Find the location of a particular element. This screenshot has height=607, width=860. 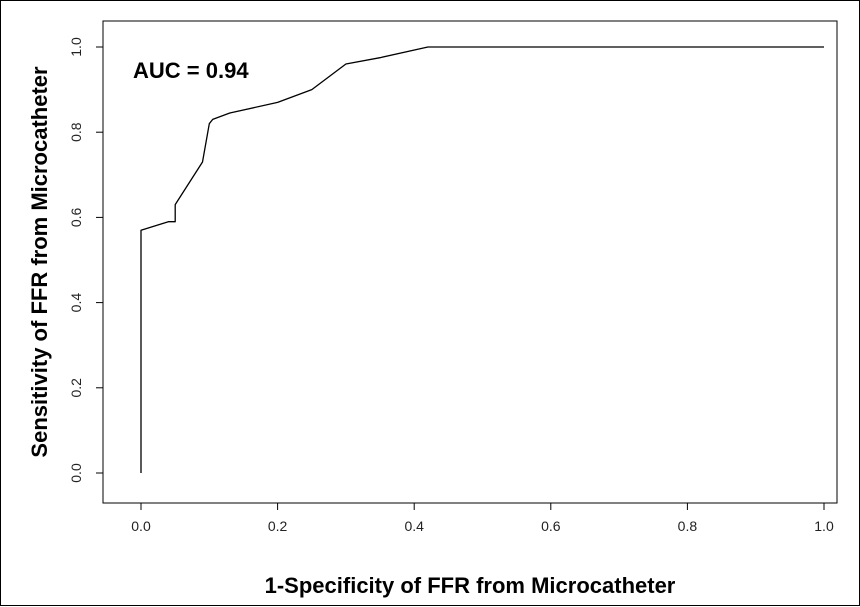

y-axis: 0.0 0.2 0.4 0.6 0.8 1.0 is located at coordinates (86, 260).